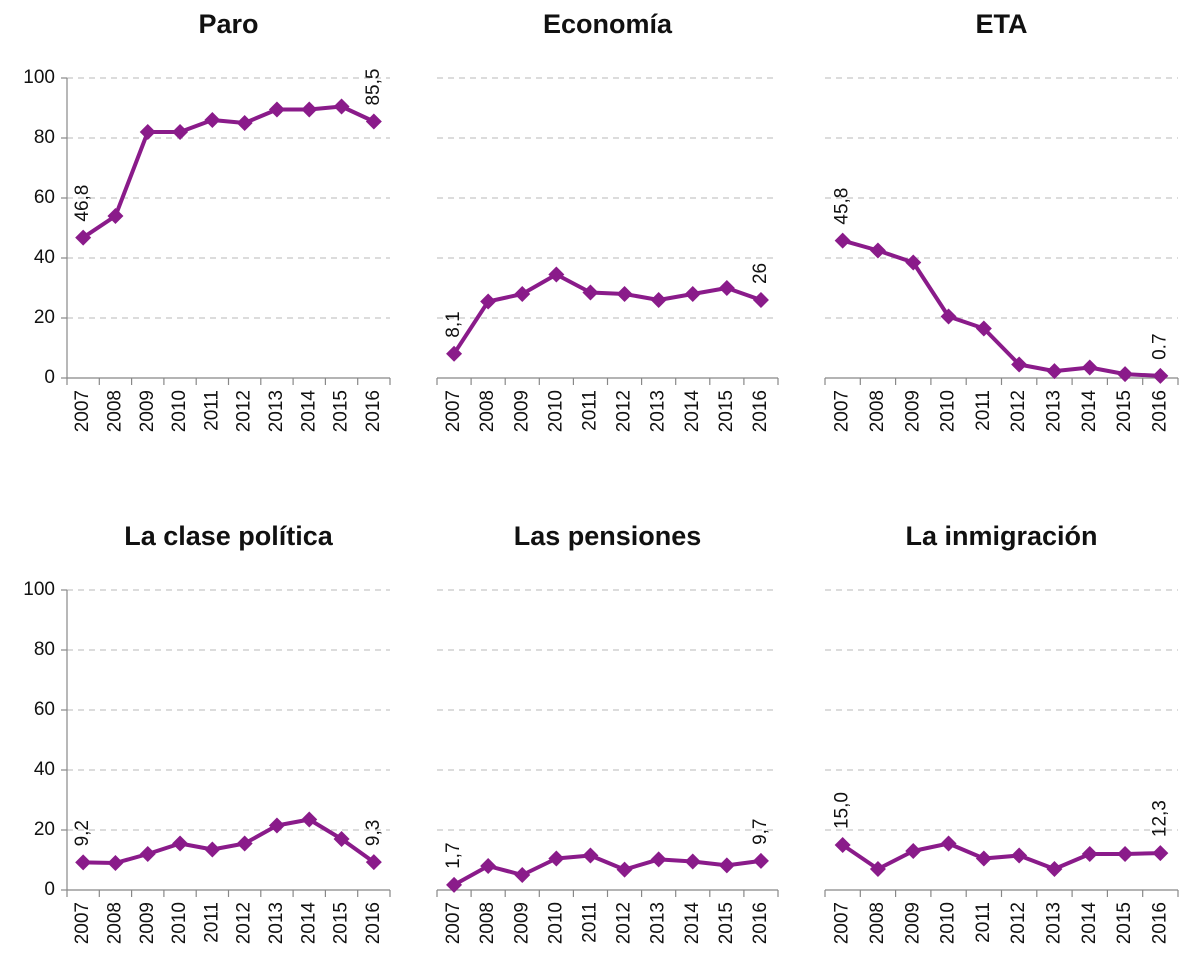 This screenshot has width=1182, height=958. What do you see at coordinates (44, 829) in the screenshot?
I see `y-tick-label: 20` at bounding box center [44, 829].